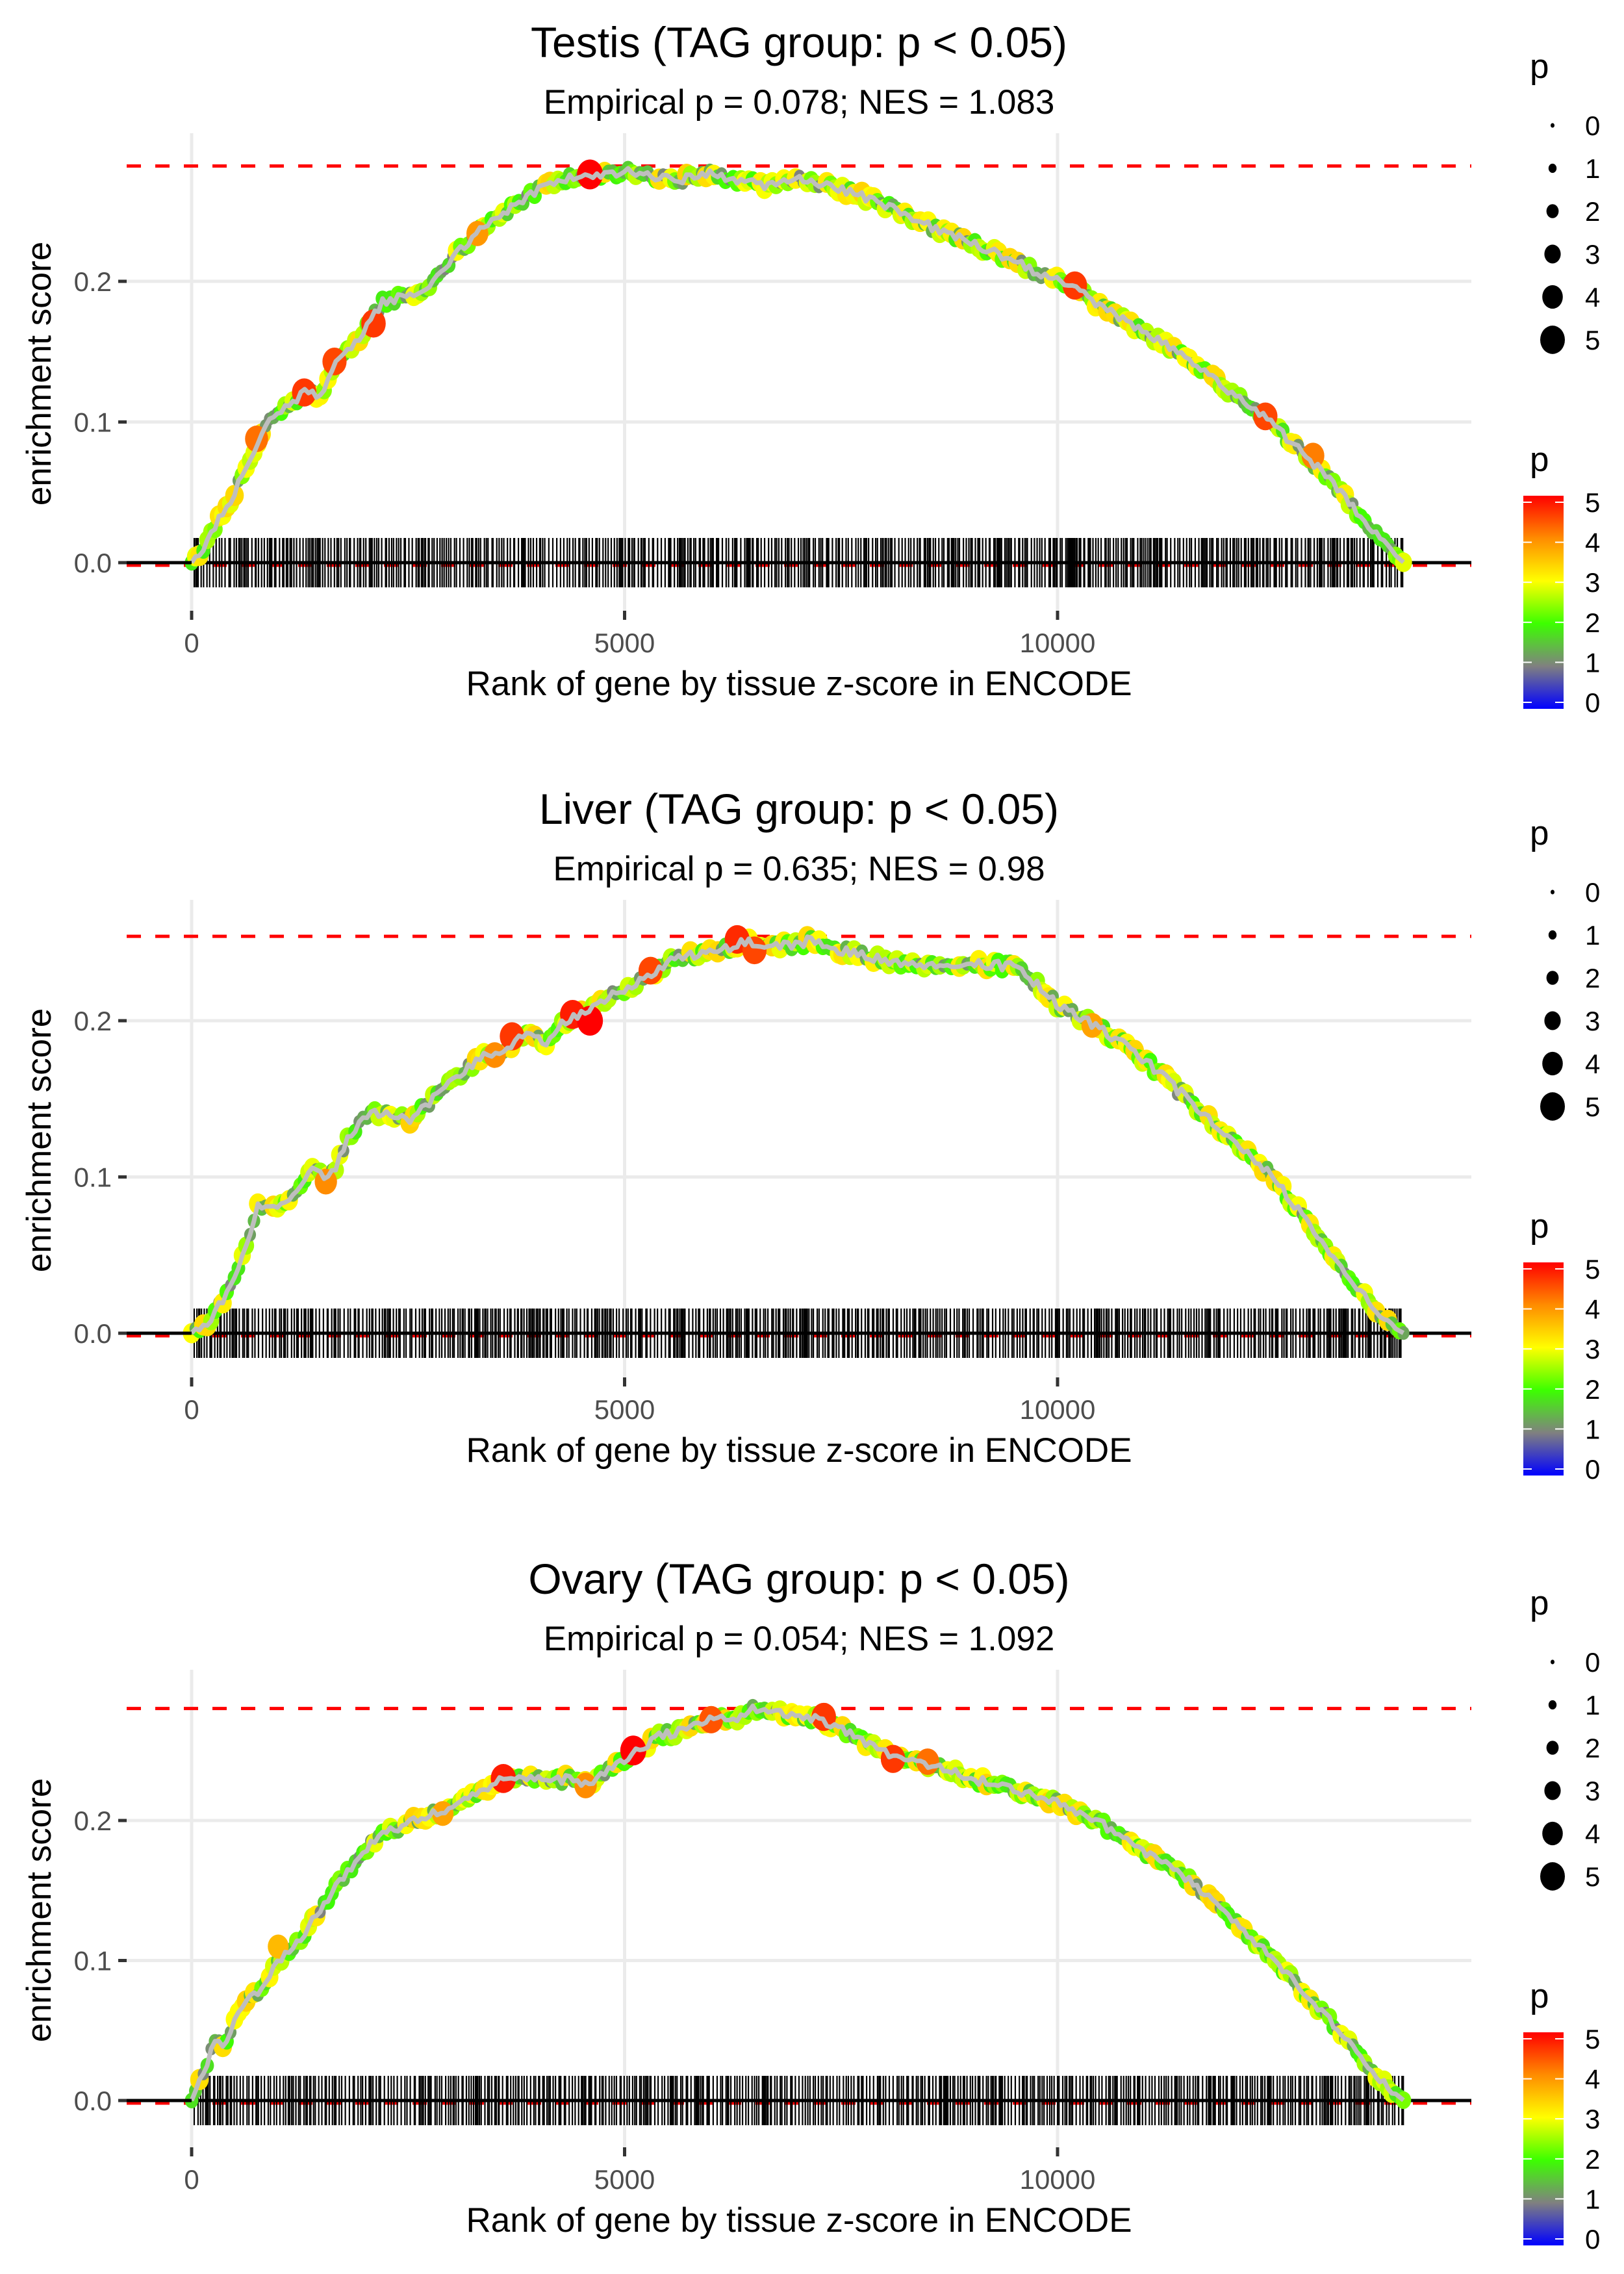 Image resolution: width=1624 pixels, height=2274 pixels. I want to click on chart-title: Testis (TAG group: p < 0.05), so click(799, 42).